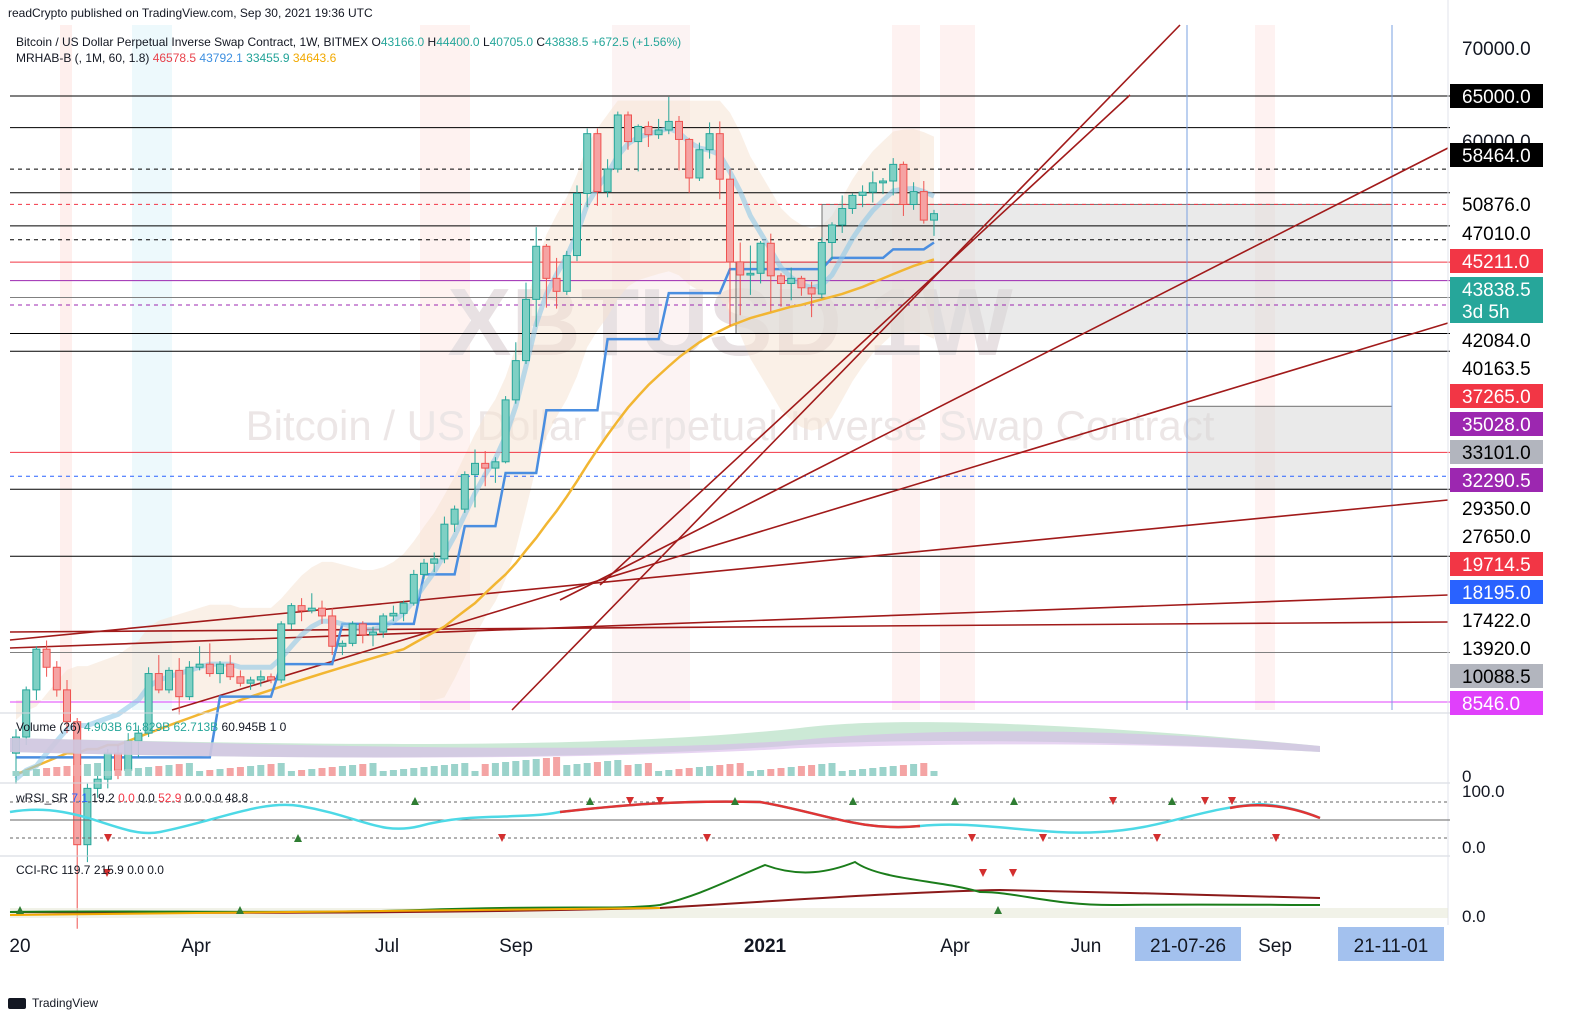 The height and width of the screenshot is (1016, 1587). Describe the element at coordinates (486, 42) in the screenshot. I see `ohlc-label: L` at that location.